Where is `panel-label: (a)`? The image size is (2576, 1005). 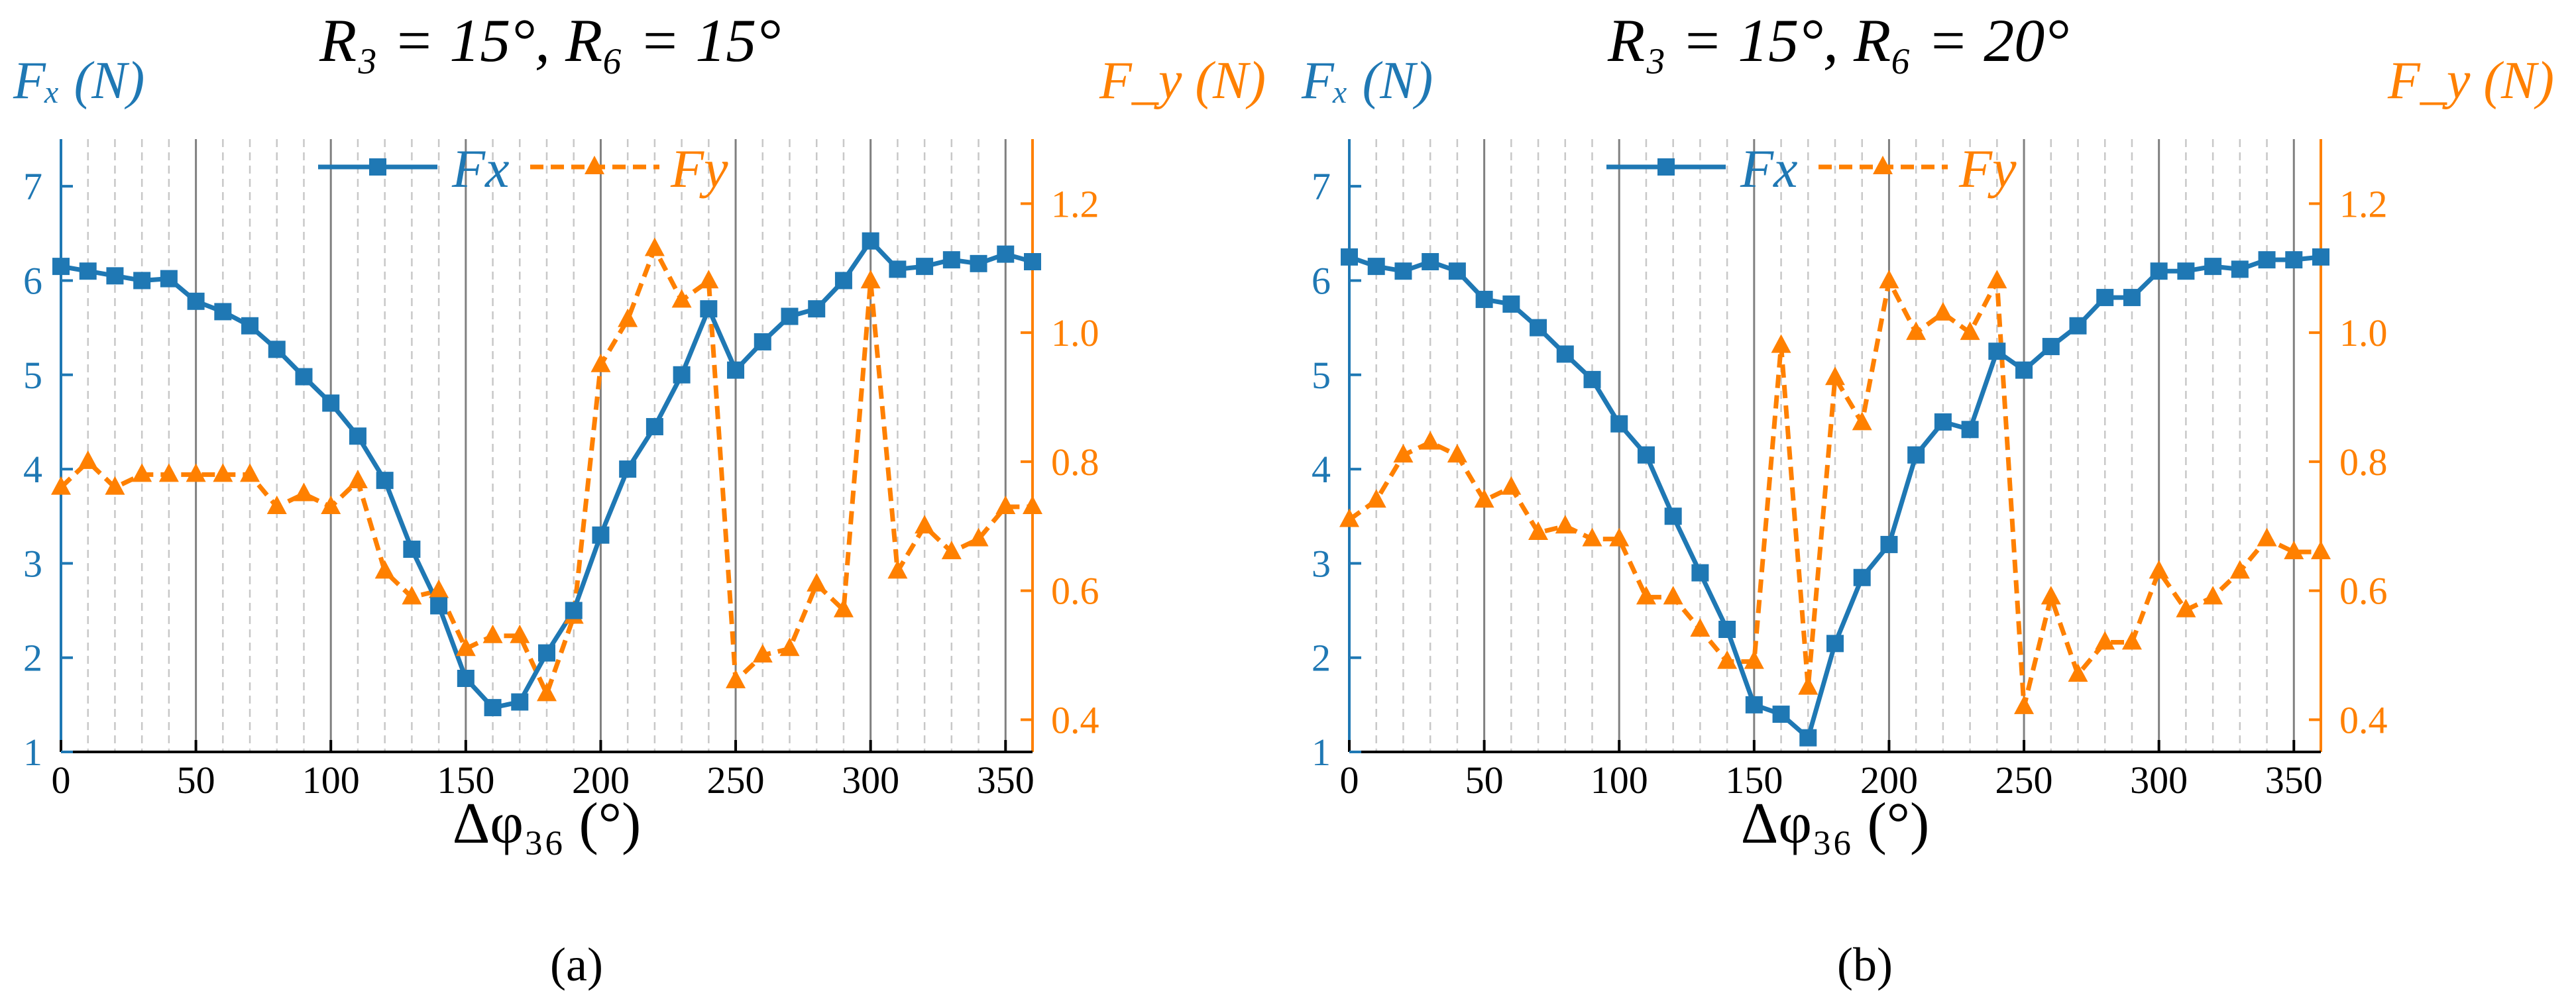
panel-label: (a) is located at coordinates (577, 965).